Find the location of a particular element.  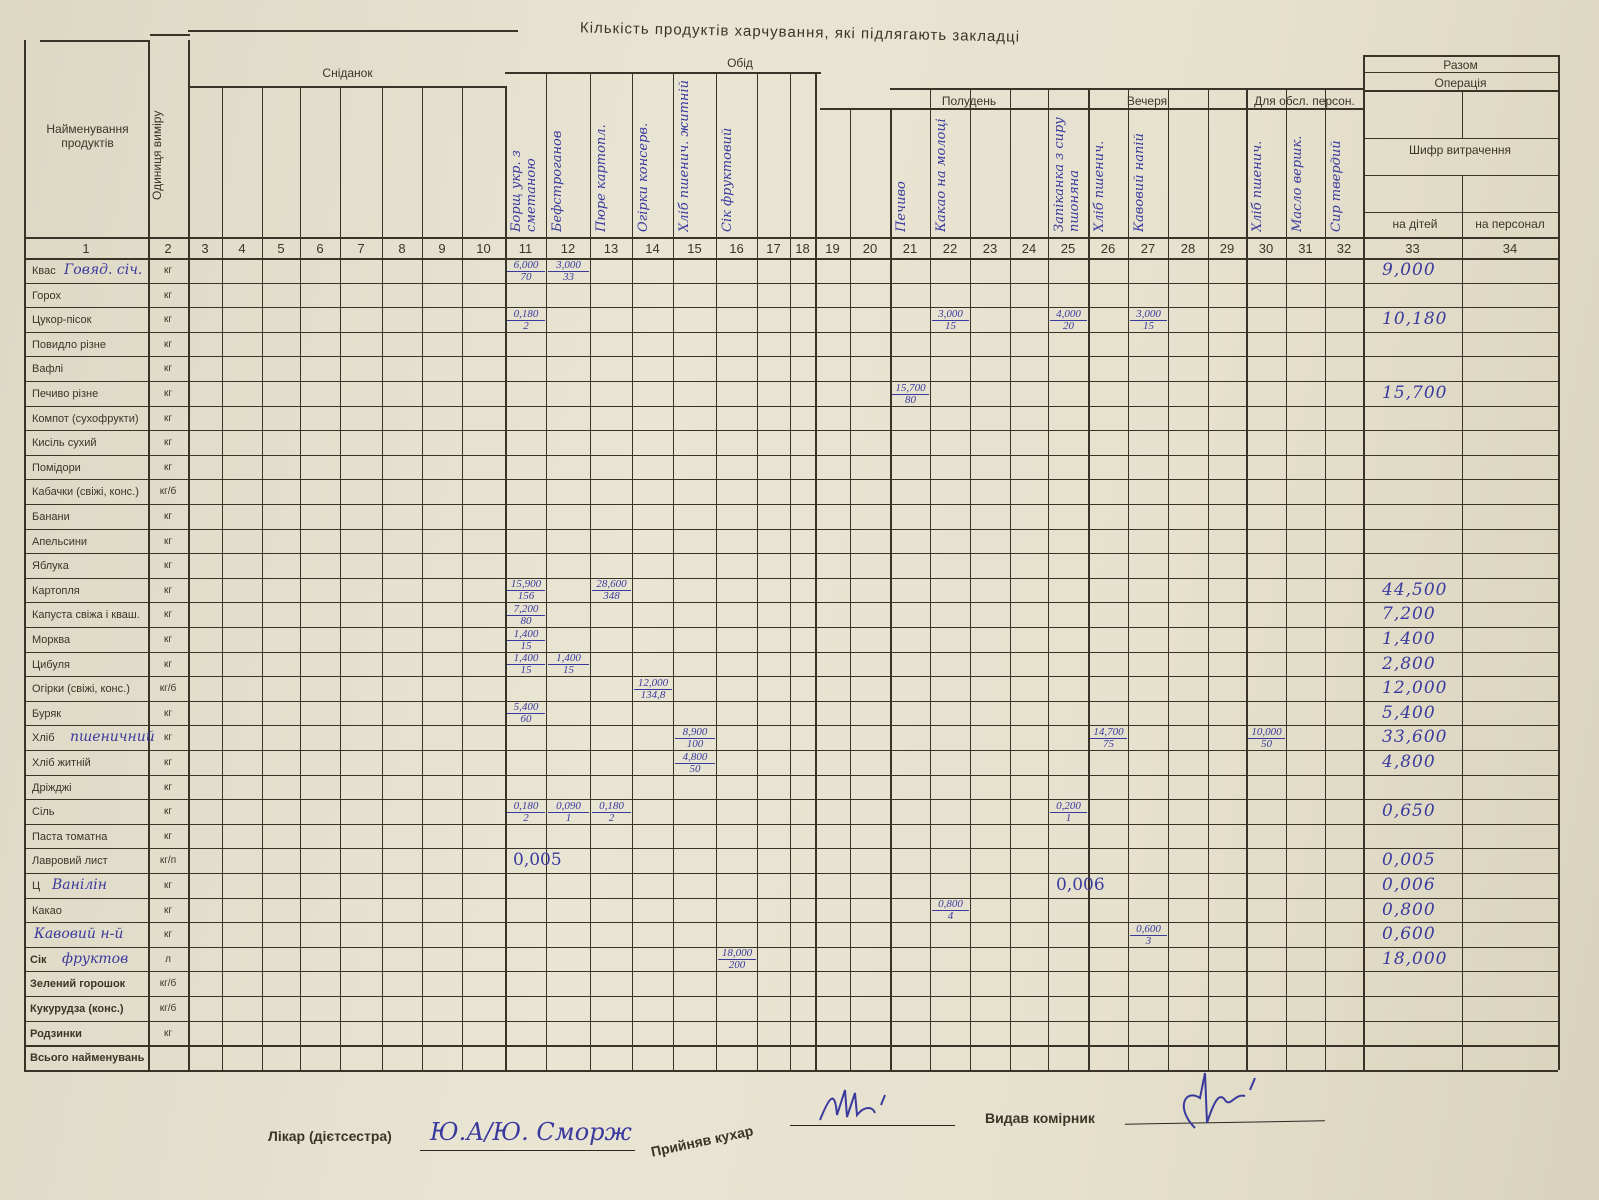

column-number: 31 is located at coordinates (1305, 248).